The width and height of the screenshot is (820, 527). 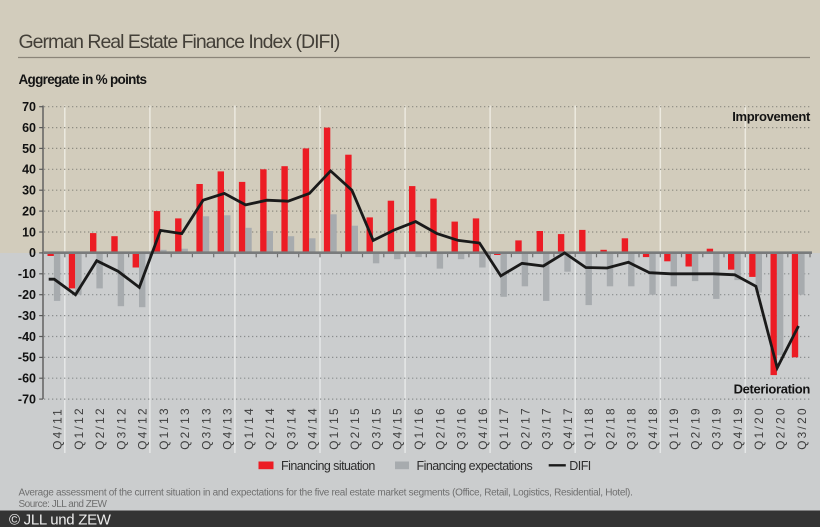 I want to click on svg-text: DIFI, so click(x=579, y=466).